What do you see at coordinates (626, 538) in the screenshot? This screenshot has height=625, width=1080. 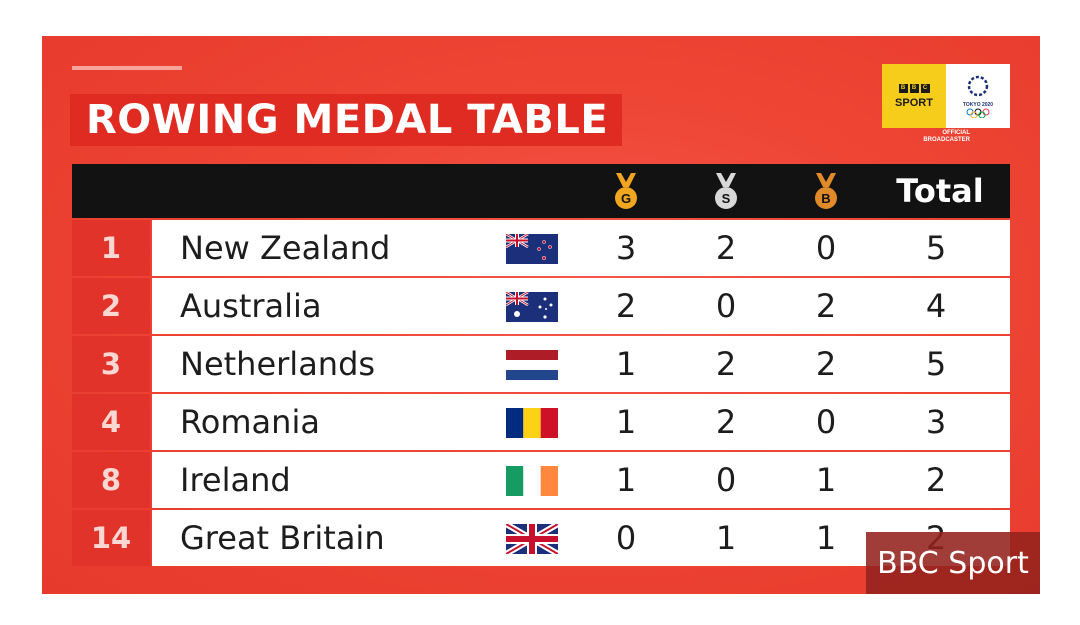 I see `gold-count: 0` at bounding box center [626, 538].